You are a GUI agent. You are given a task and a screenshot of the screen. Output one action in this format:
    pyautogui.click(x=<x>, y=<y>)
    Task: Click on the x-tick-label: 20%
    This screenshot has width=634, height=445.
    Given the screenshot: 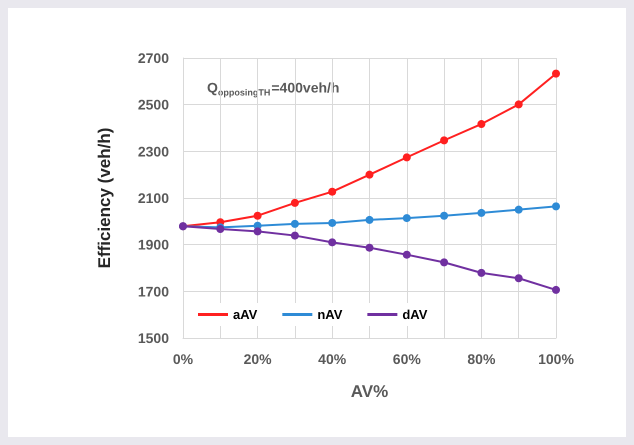 What is the action you would take?
    pyautogui.click(x=258, y=359)
    